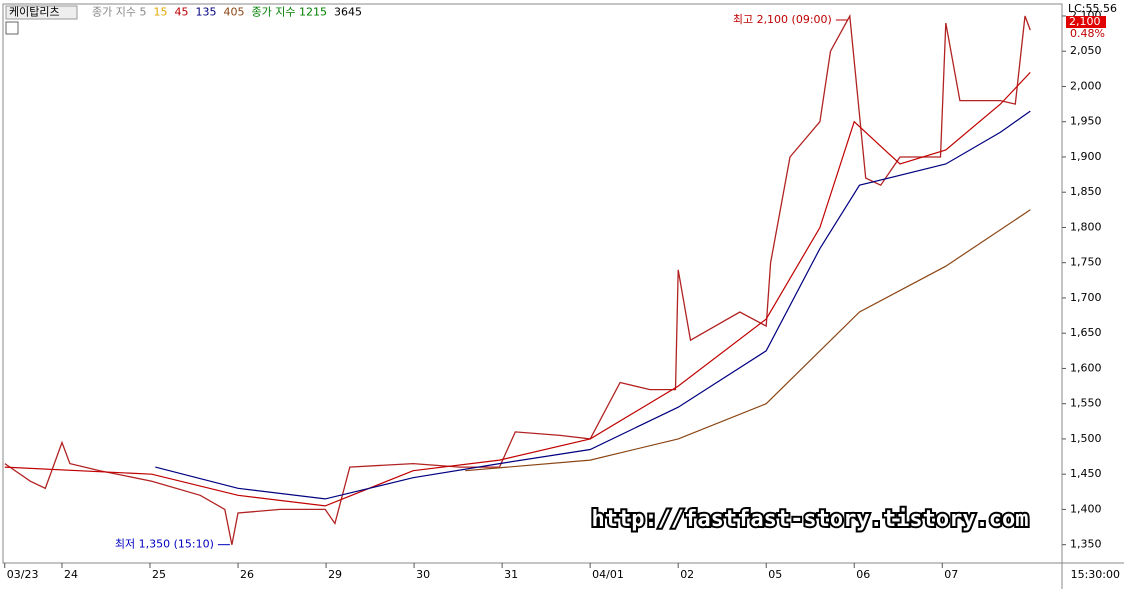 This screenshot has height=589, width=1124. What do you see at coordinates (1086, 226) in the screenshot?
I see `y-tick-label: 1,800` at bounding box center [1086, 226].